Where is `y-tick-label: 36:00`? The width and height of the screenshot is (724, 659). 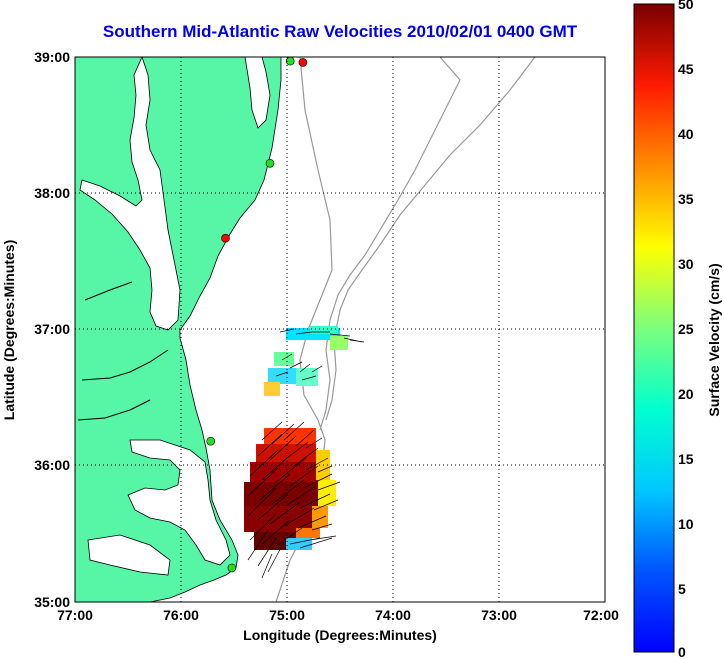
y-tick-label: 36:00 is located at coordinates (52, 465).